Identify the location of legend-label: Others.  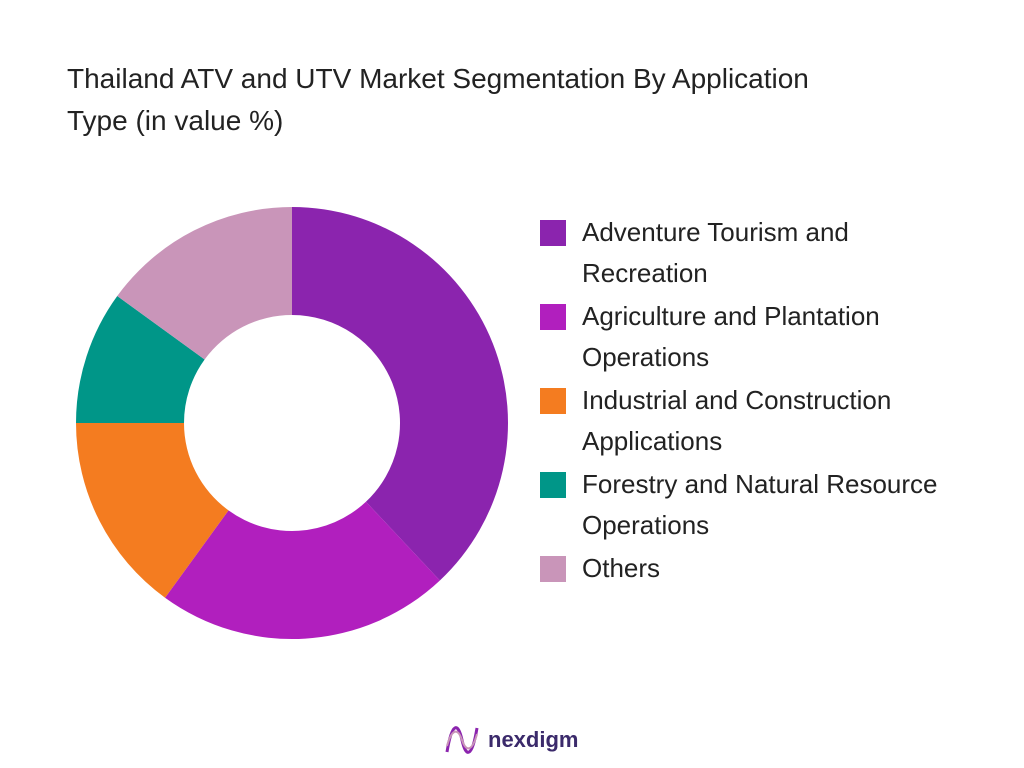
(621, 568).